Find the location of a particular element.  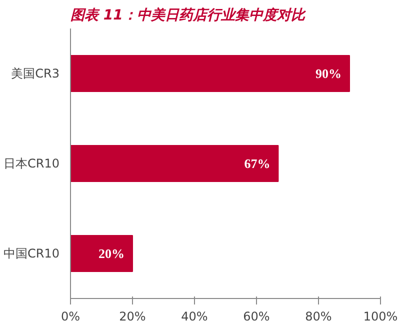

y-tick-label: 美国CR3 is located at coordinates (35, 73).